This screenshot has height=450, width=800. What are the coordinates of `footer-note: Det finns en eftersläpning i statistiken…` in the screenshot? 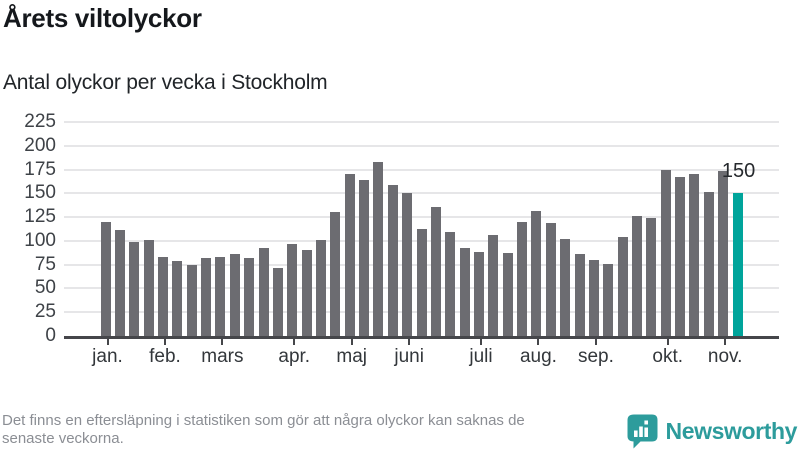 It's located at (263, 430).